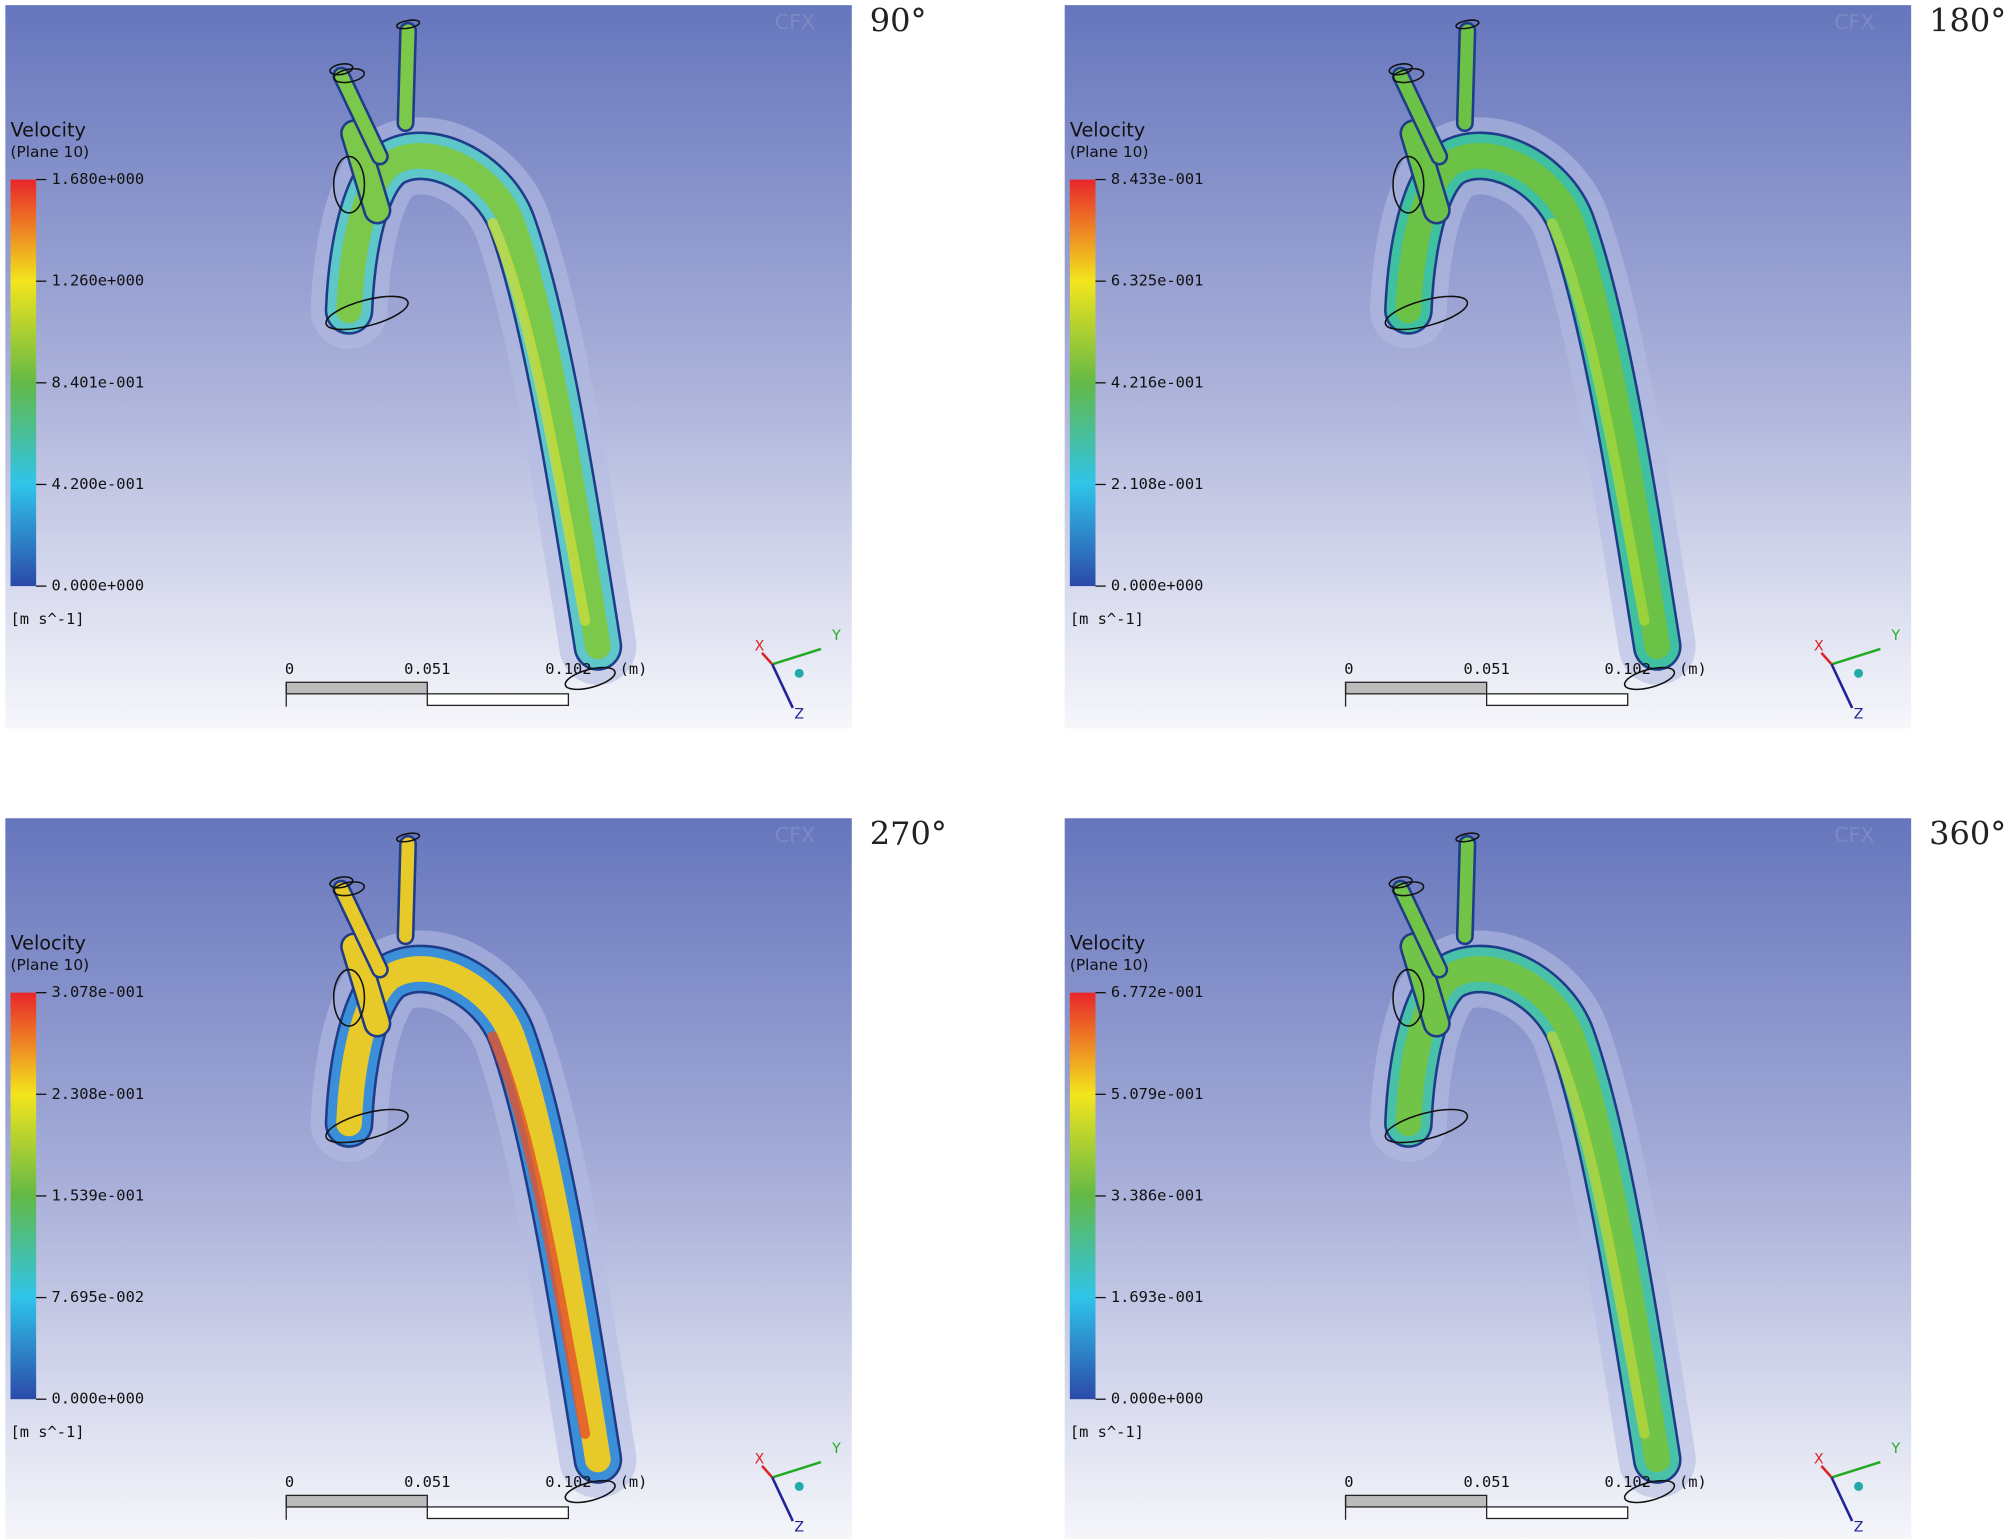  I want to click on legend-unit: [m s^-1], so click(1107, 1432).